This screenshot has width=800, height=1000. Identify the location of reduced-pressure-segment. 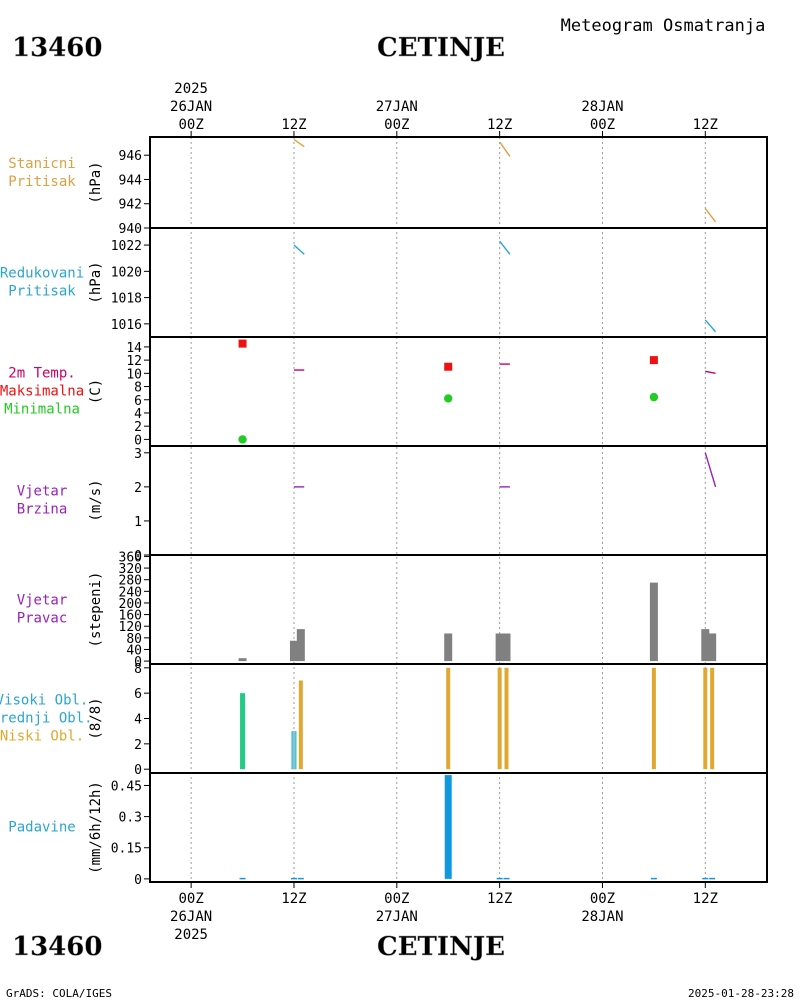
(710, 326).